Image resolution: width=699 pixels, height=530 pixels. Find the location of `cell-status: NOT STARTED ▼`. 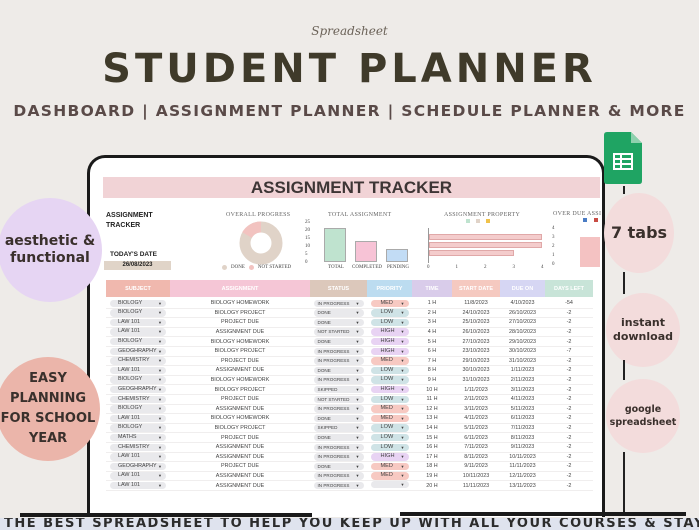

cell-status: NOT STARTED ▼ is located at coordinates (338, 399).